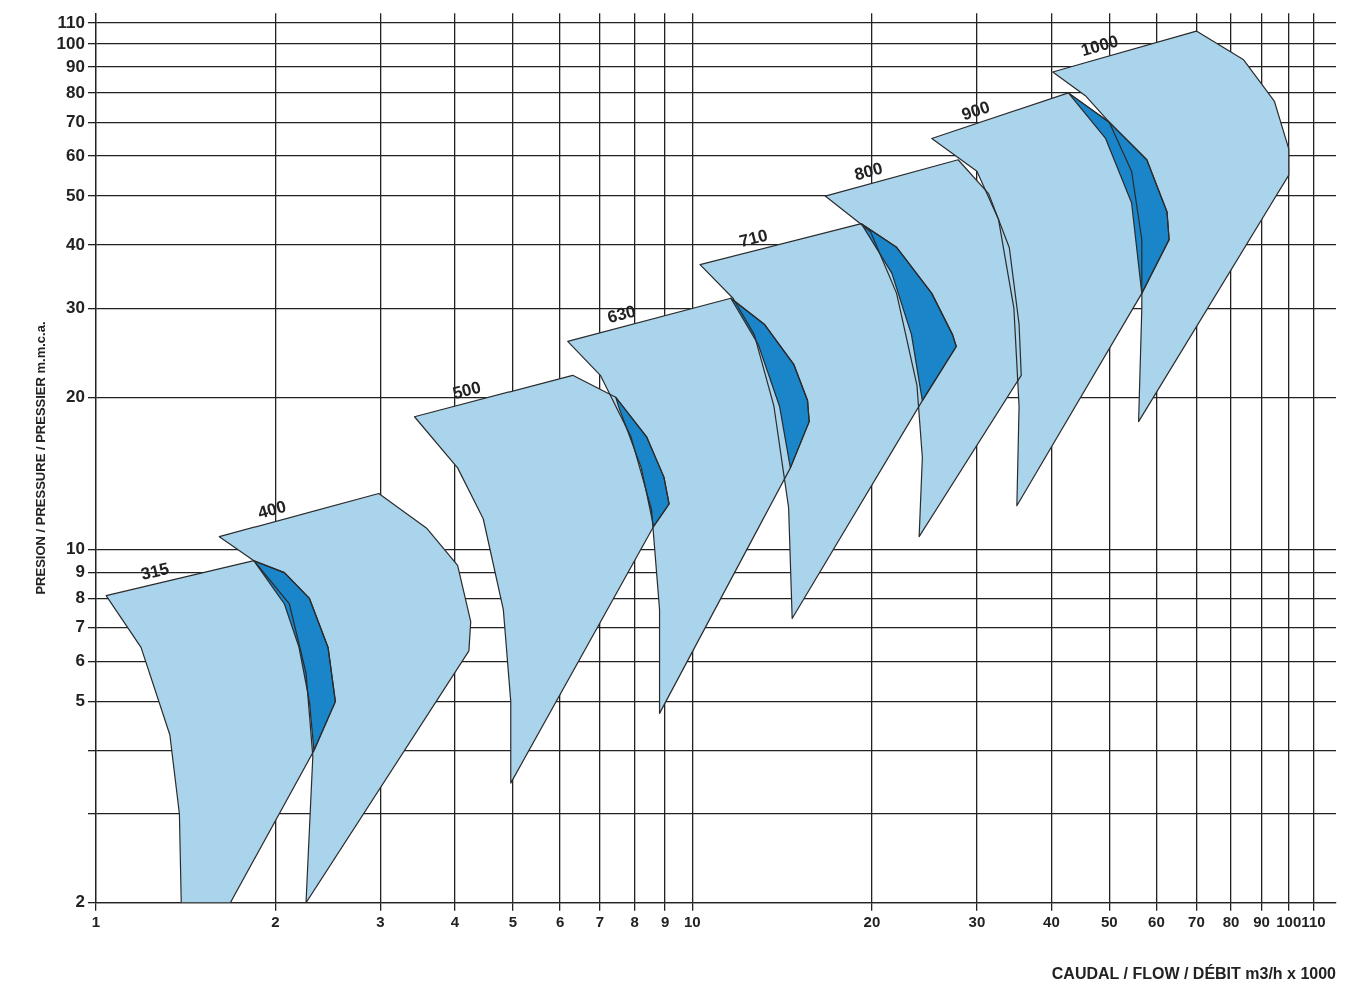  Describe the element at coordinates (455, 921) in the screenshot. I see `x-tick-label: 4` at that location.